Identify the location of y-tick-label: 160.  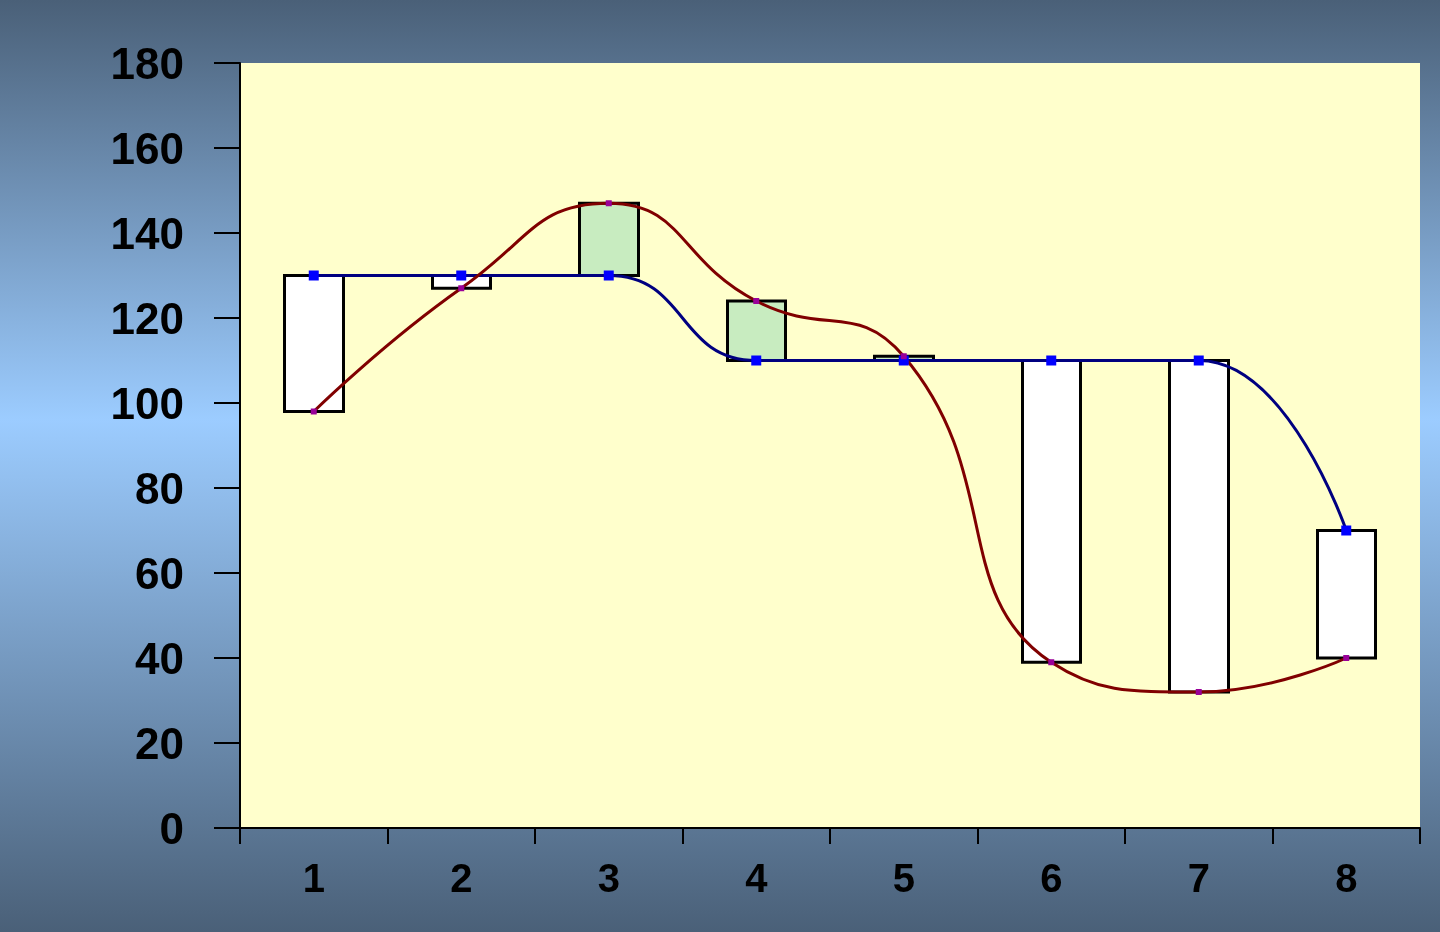
(147, 148).